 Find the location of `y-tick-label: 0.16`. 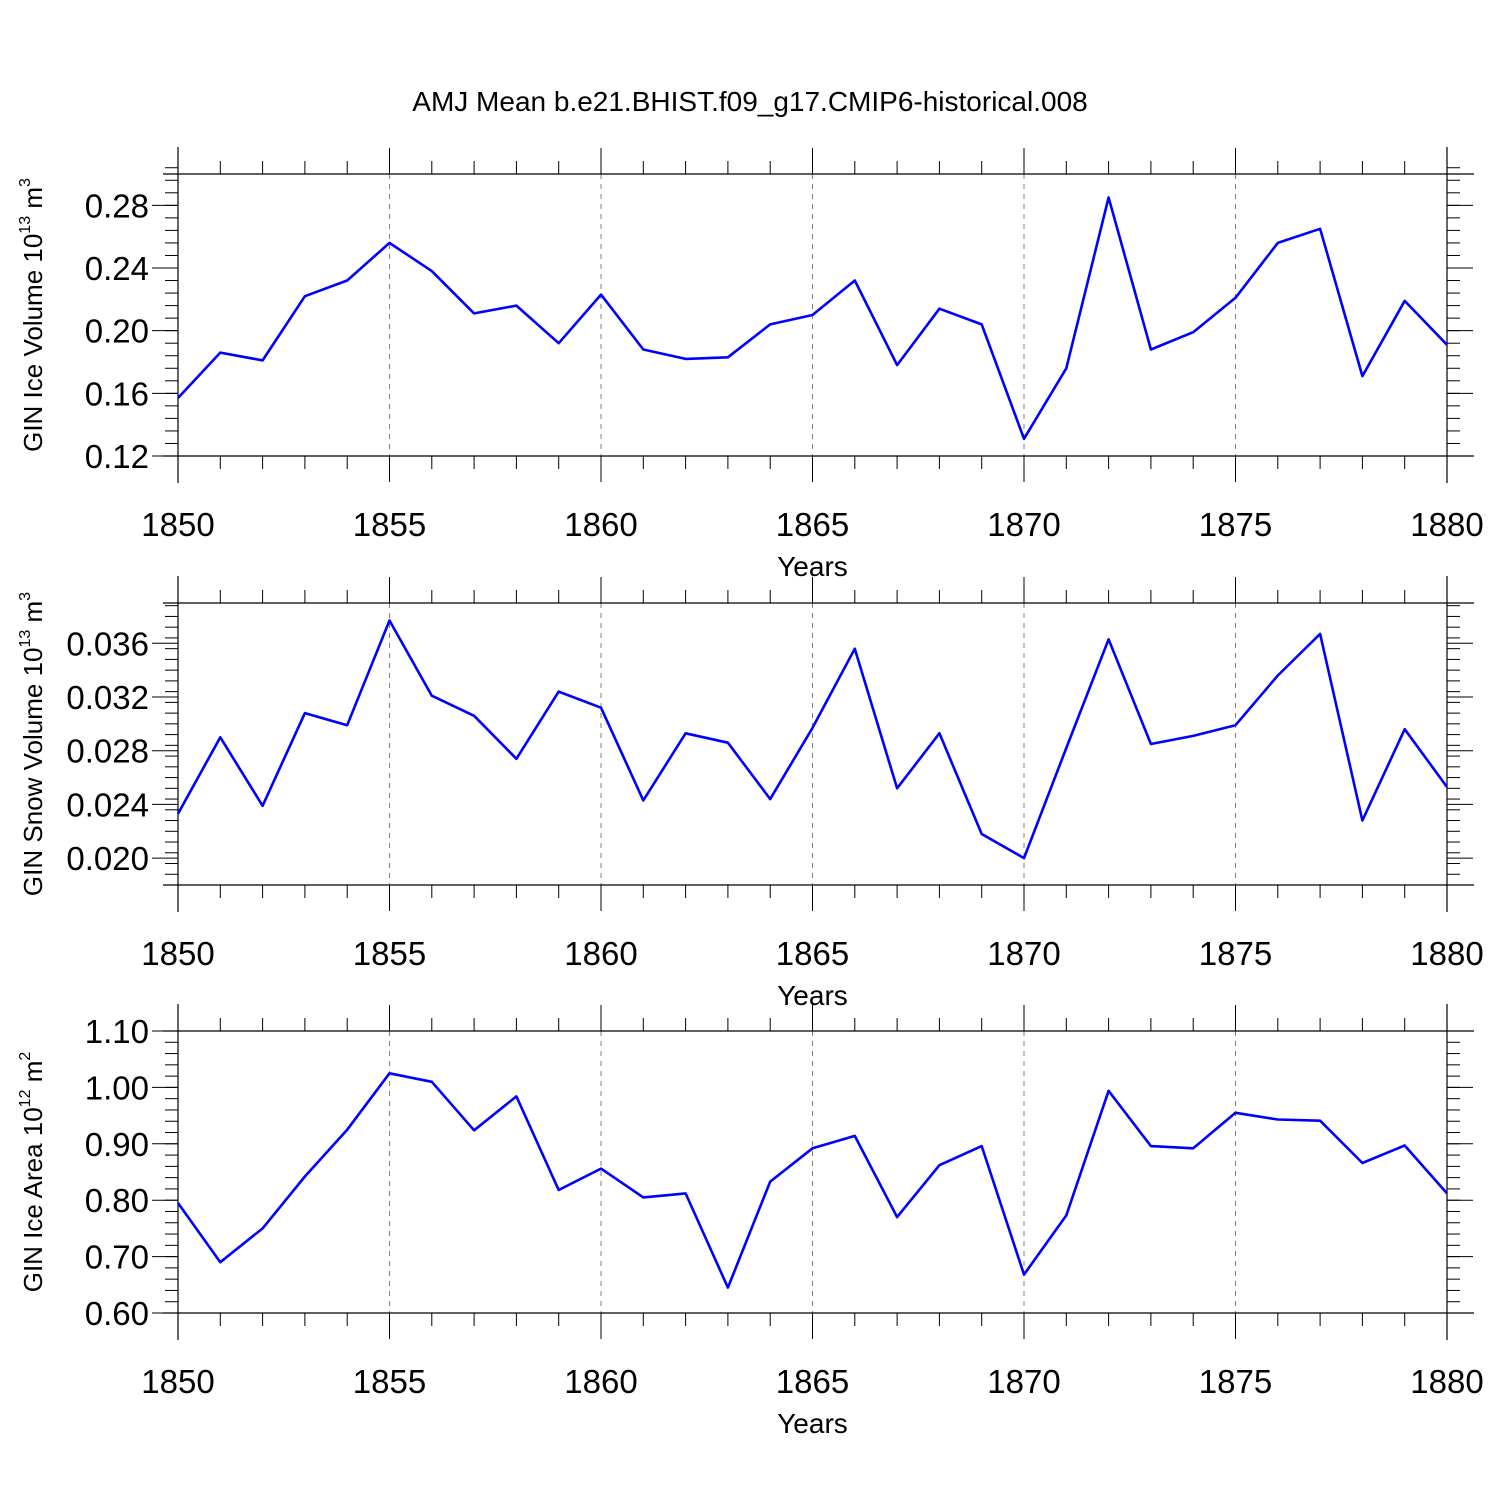

y-tick-label: 0.16 is located at coordinates (117, 393).